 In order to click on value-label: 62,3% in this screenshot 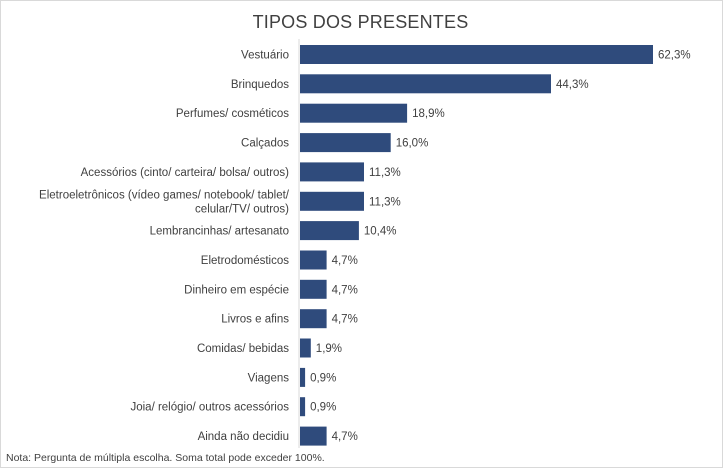, I will do `click(674, 56)`.